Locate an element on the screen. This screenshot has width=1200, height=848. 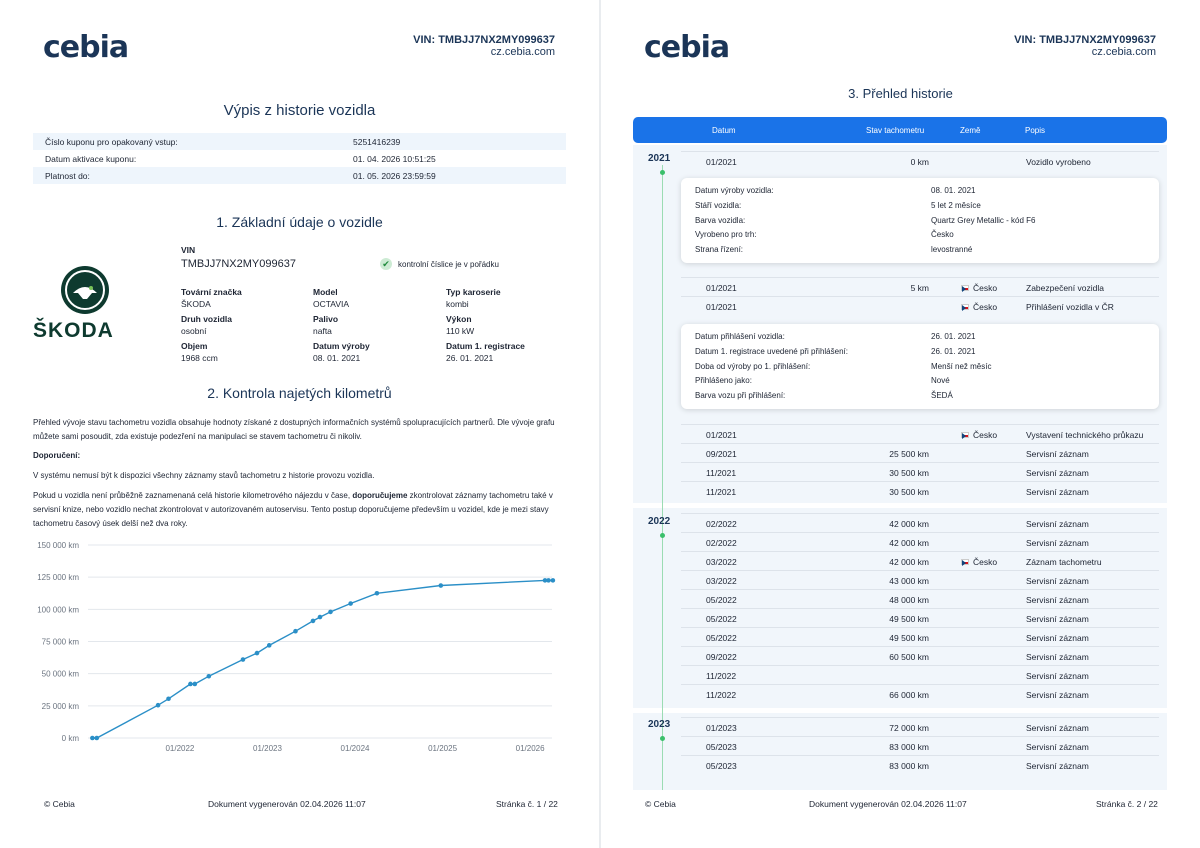
x-tick-label: 01/2022 is located at coordinates (179, 748).